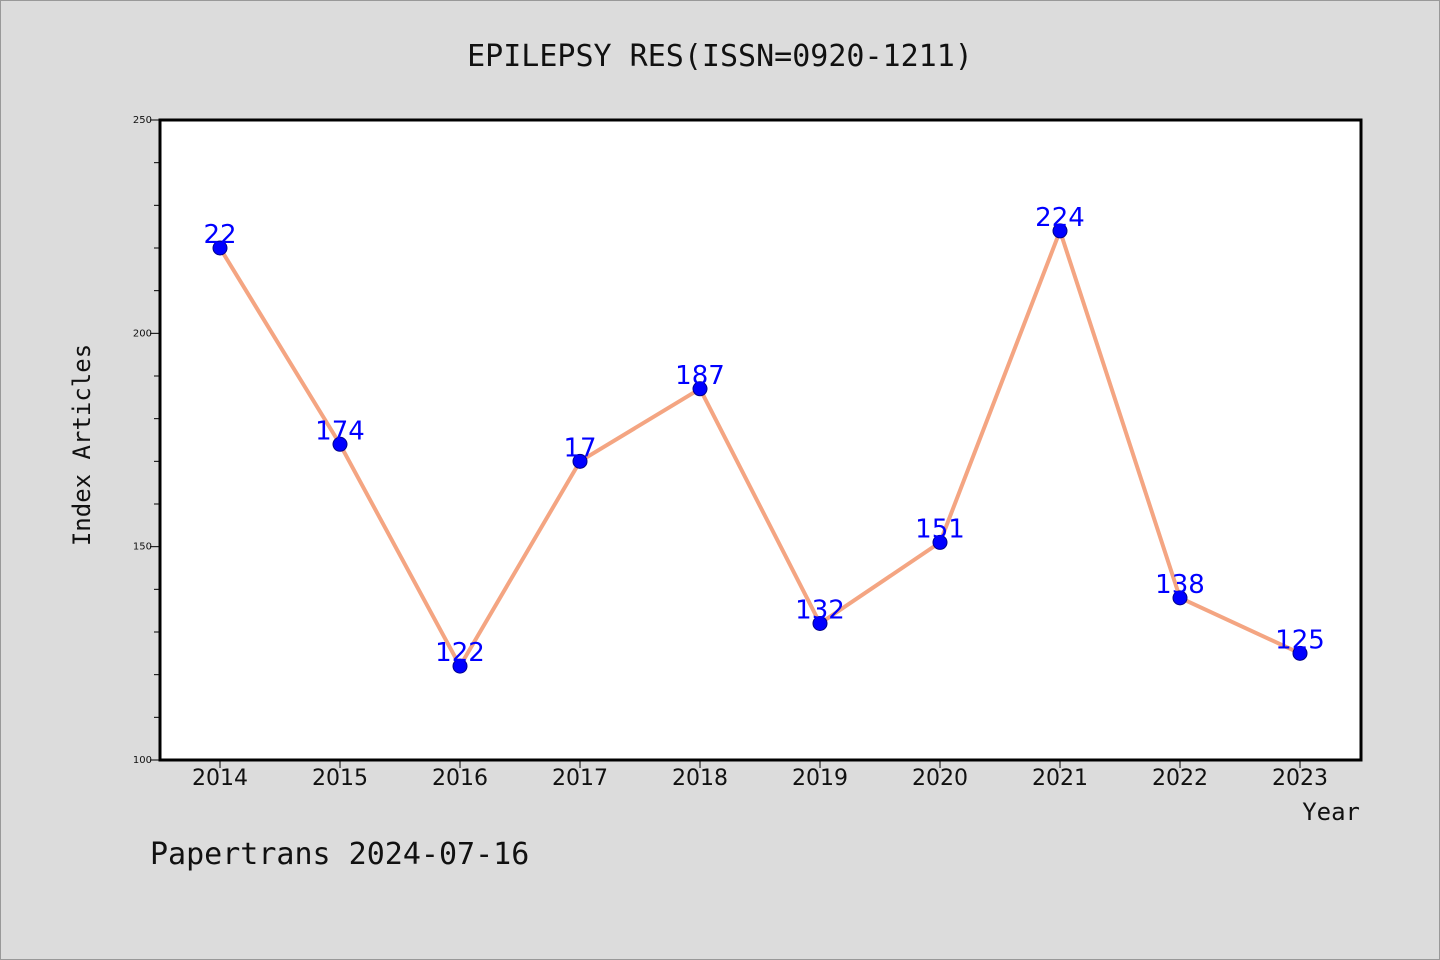 This screenshot has width=1440, height=960. I want to click on x-axis-label: Year, so click(1331, 812).